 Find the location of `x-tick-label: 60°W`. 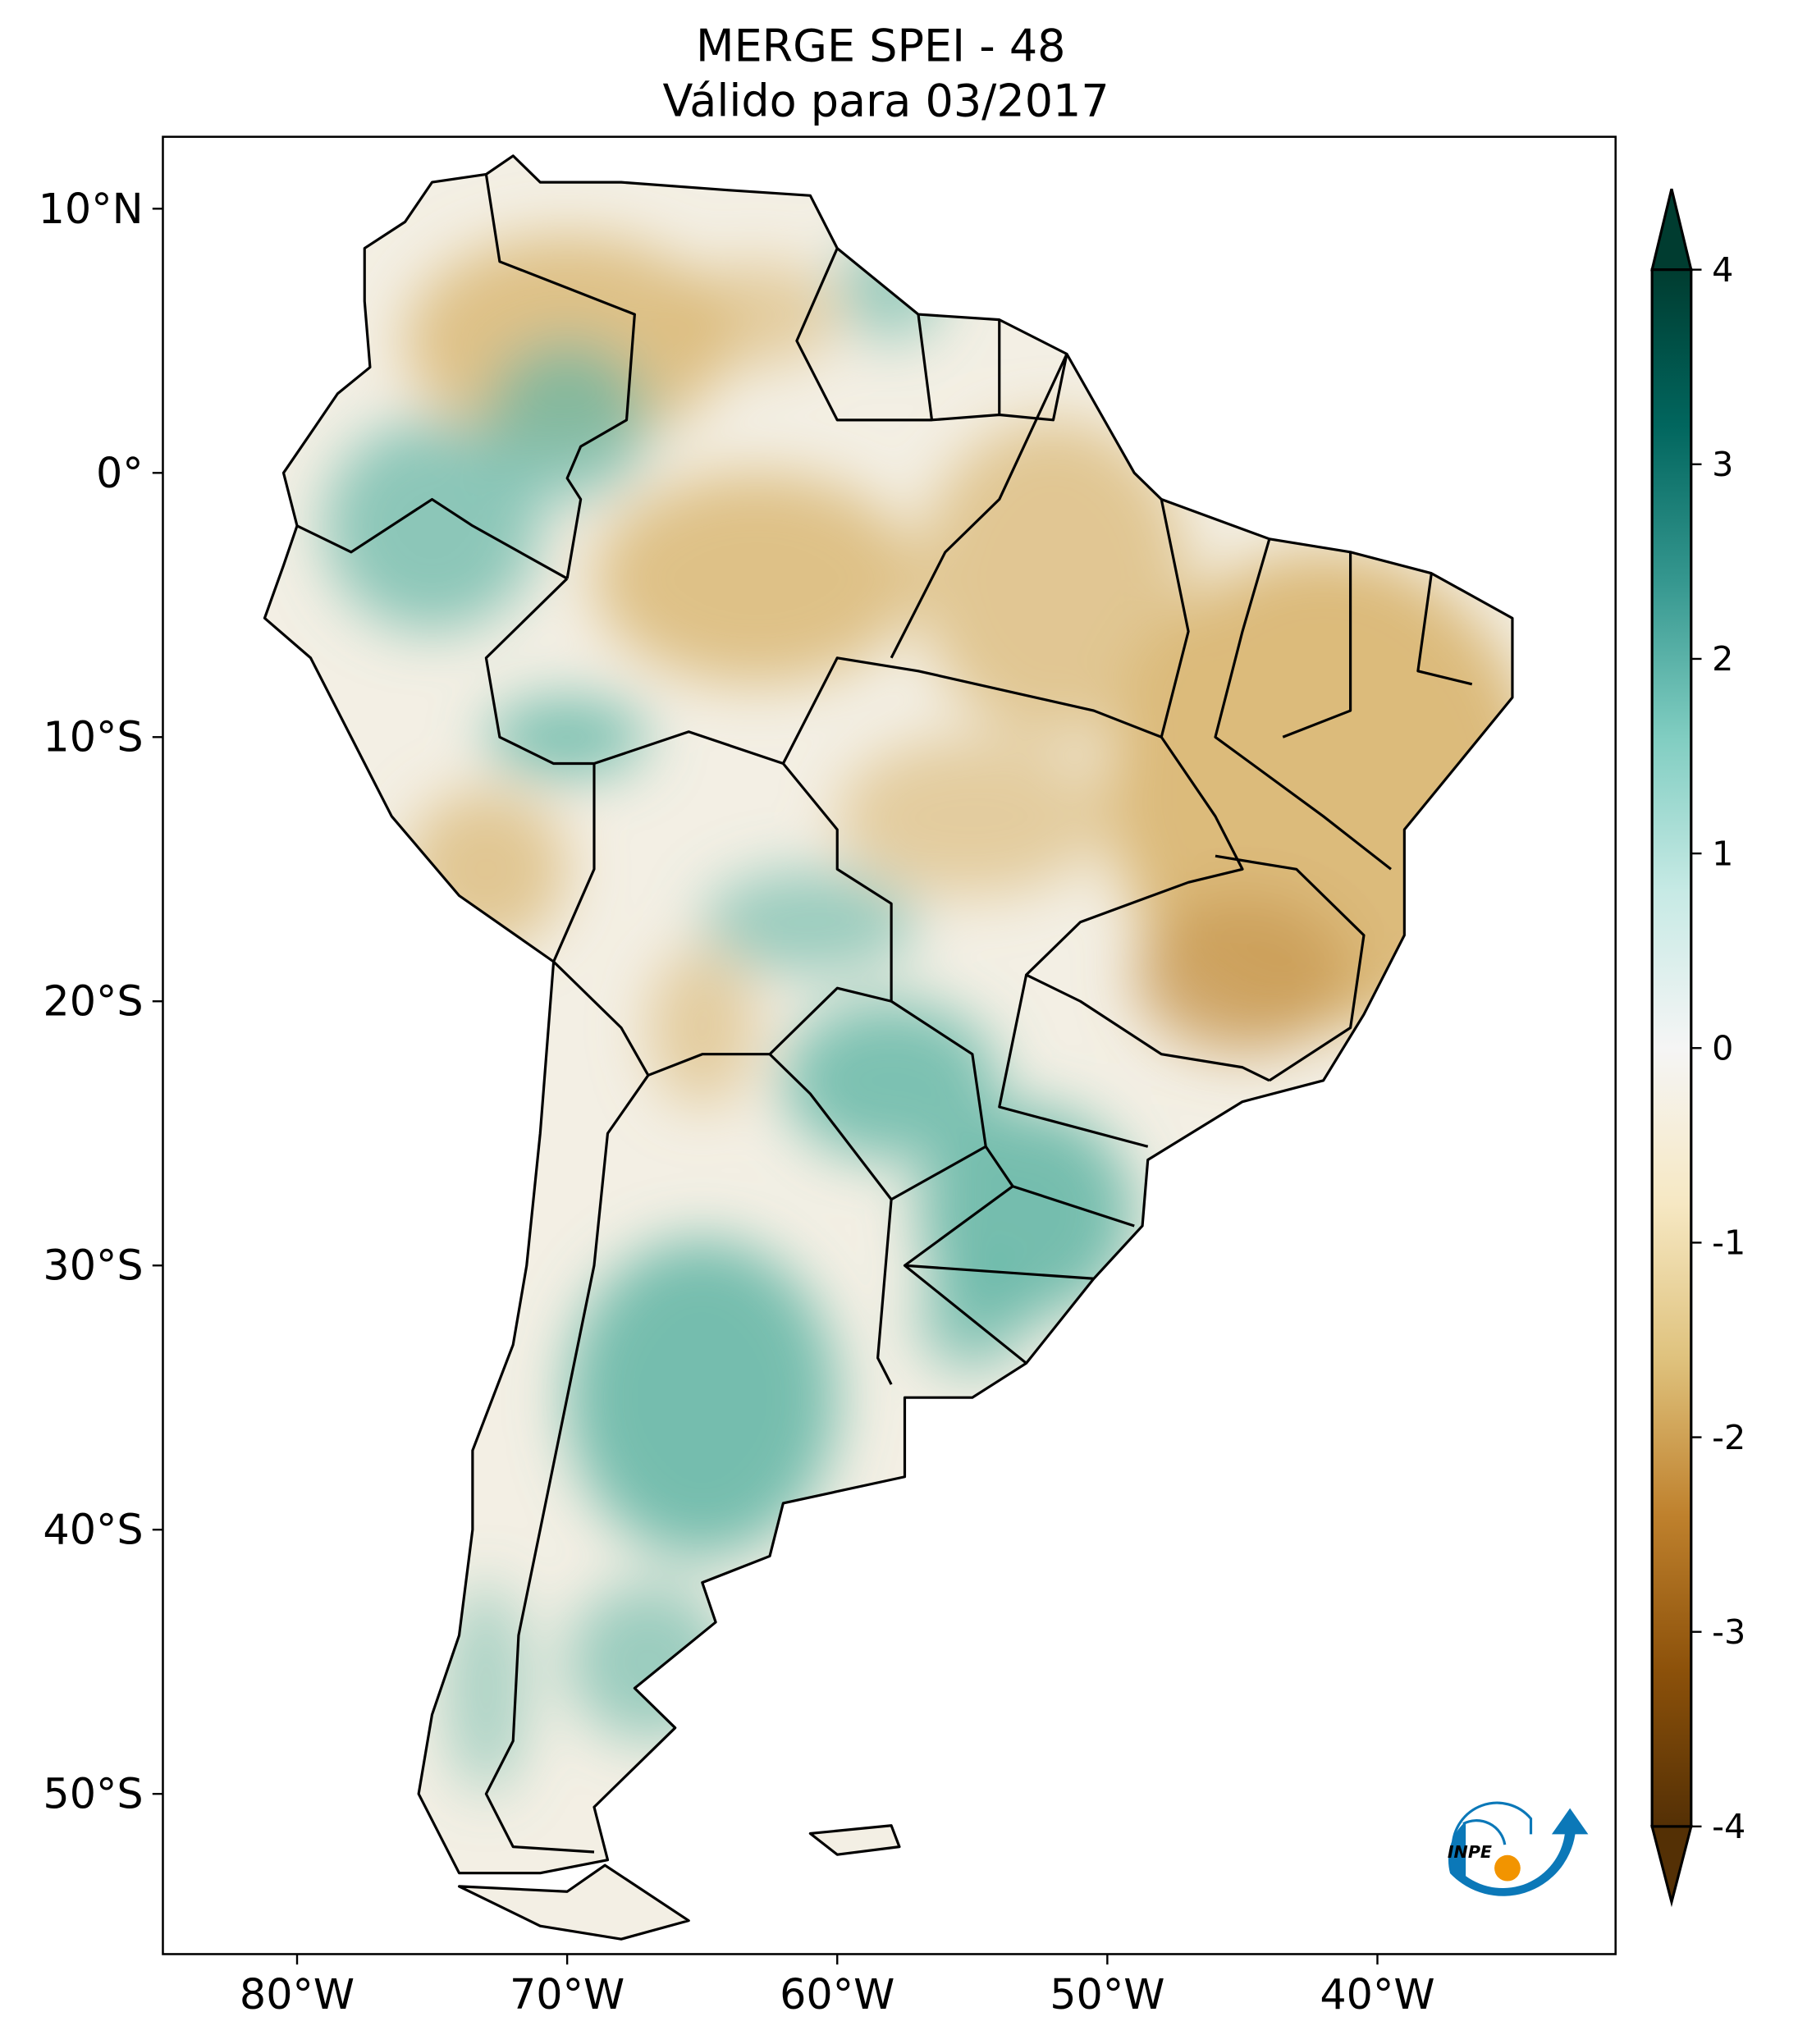

x-tick-label: 60°W is located at coordinates (837, 1995).